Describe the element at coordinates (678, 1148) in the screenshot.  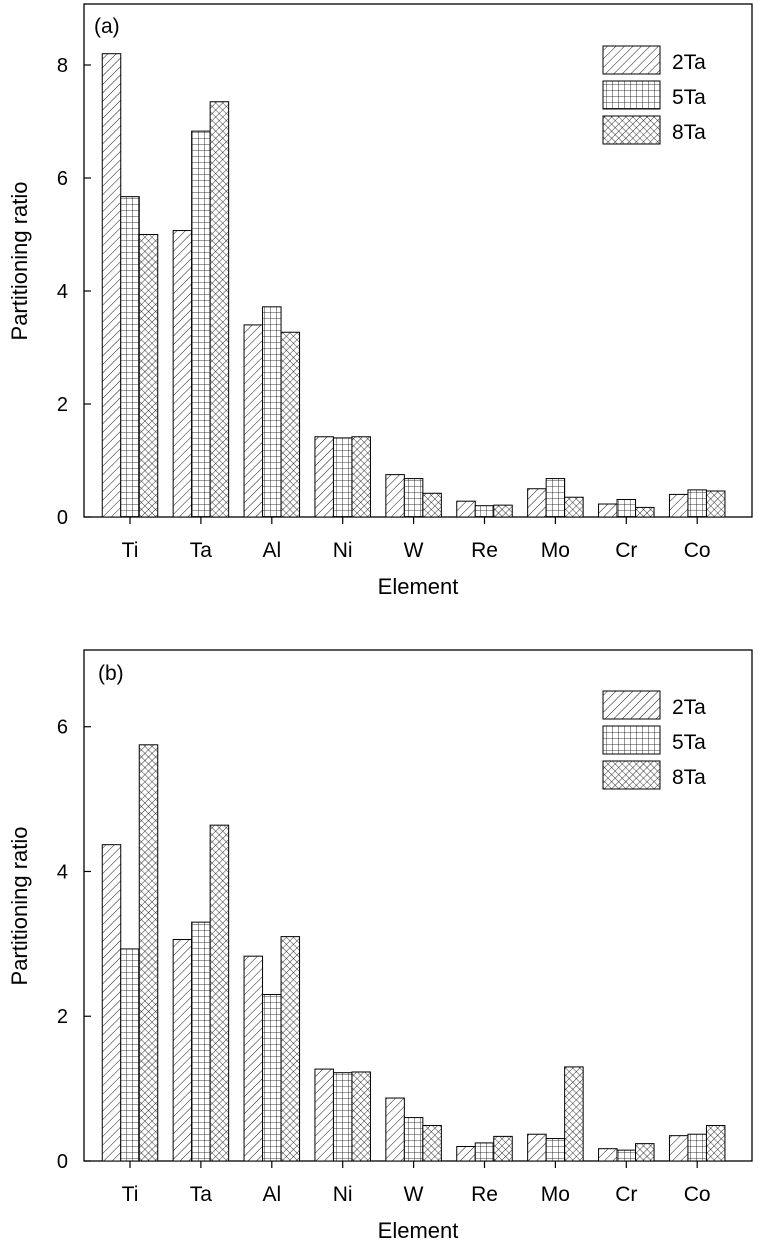
I see `bar-2Ta-Co` at that location.